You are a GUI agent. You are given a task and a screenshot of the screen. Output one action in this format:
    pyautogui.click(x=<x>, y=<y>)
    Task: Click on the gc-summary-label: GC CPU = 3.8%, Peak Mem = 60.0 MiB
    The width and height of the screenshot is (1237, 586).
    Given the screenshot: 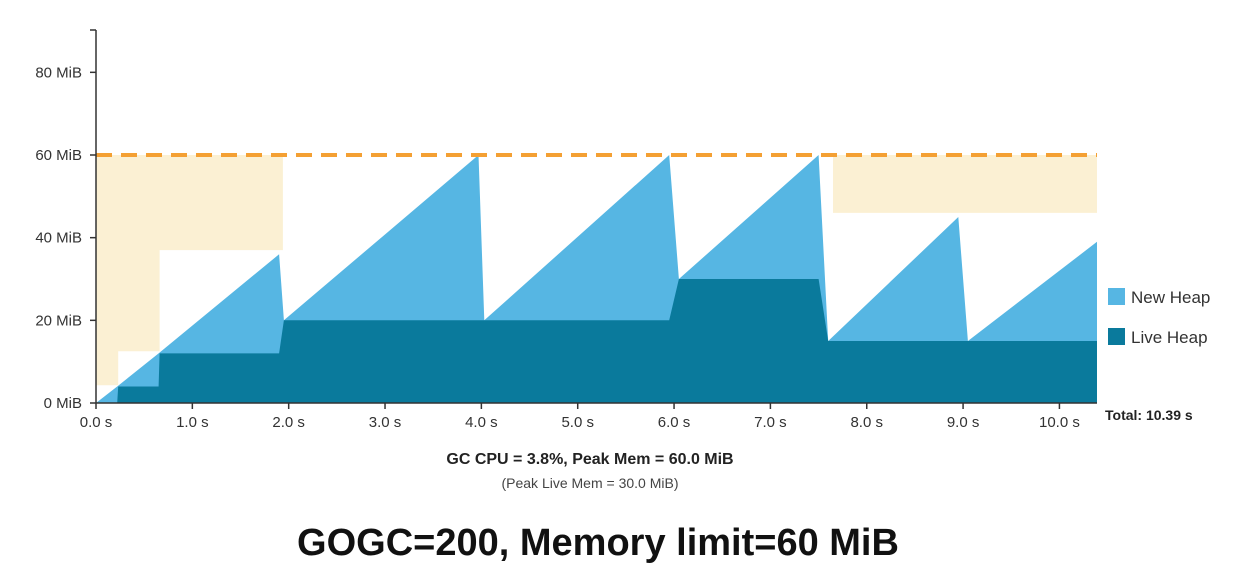 What is the action you would take?
    pyautogui.click(x=589, y=459)
    